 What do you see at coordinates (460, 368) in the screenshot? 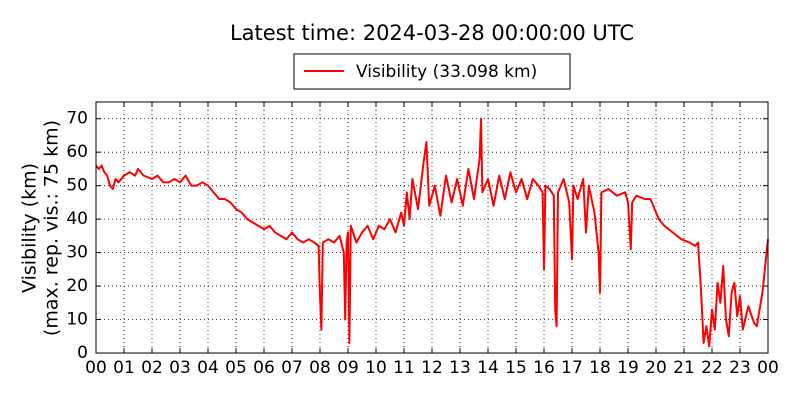
I see `x-tick-label: 13` at bounding box center [460, 368].